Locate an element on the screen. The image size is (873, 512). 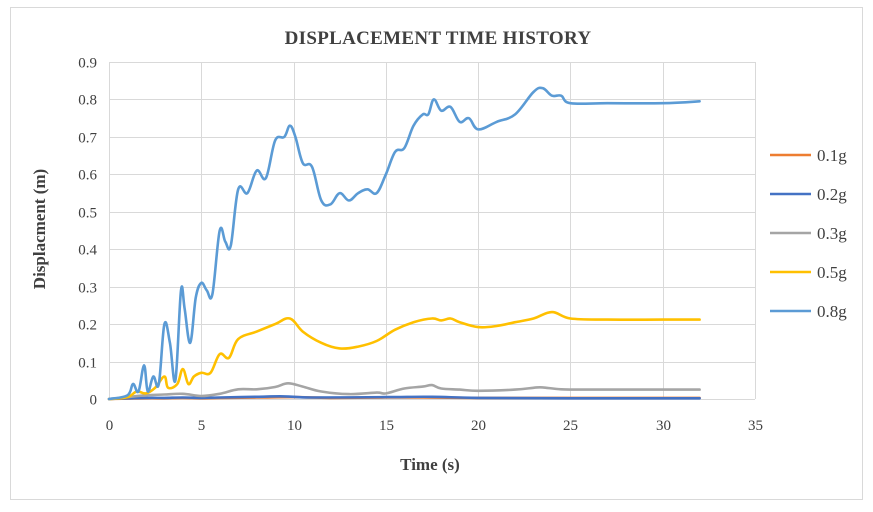
x-tick-label: 0 is located at coordinates (110, 426).